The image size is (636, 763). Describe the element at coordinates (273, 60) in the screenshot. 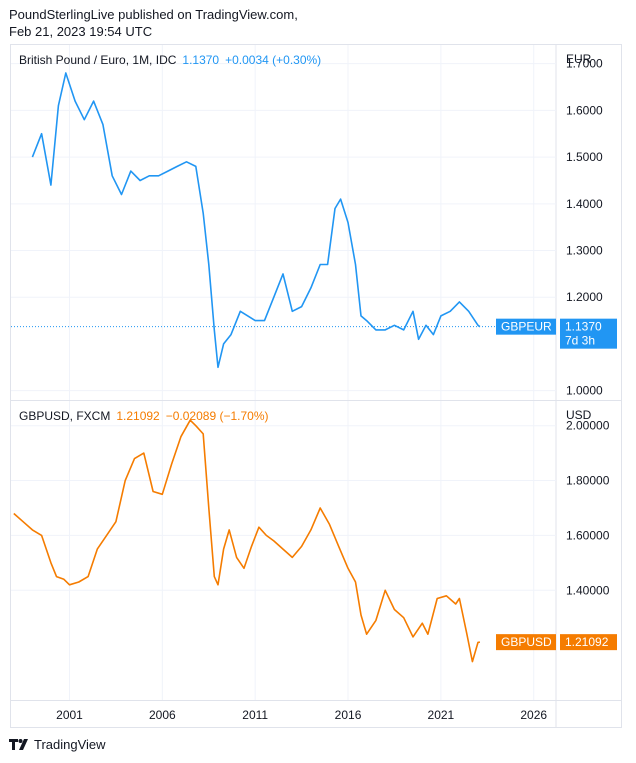

I see `legend-change: +0.0034 (+0.30%)` at that location.